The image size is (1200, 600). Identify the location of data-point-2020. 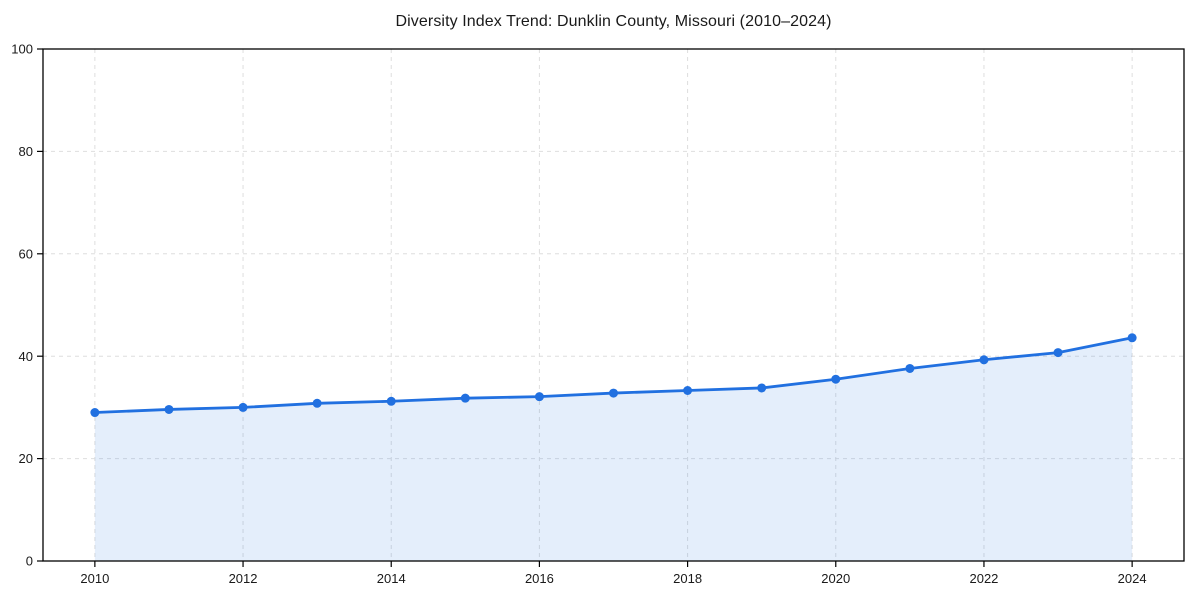
(836, 379).